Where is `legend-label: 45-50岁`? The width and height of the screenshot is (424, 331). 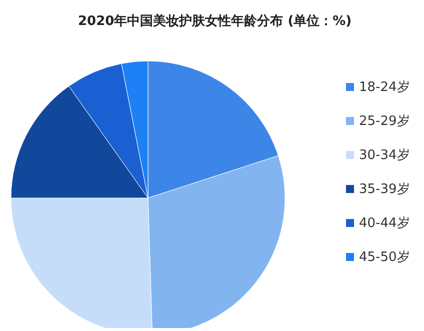
legend-label: 45-50岁 is located at coordinates (384, 258).